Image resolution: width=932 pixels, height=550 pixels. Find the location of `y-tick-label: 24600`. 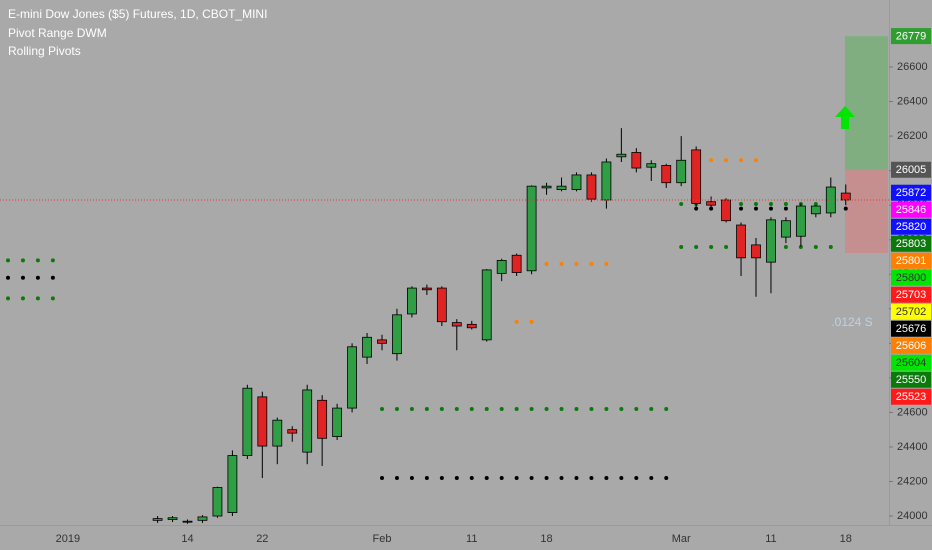

y-tick-label: 24600 is located at coordinates (912, 412).